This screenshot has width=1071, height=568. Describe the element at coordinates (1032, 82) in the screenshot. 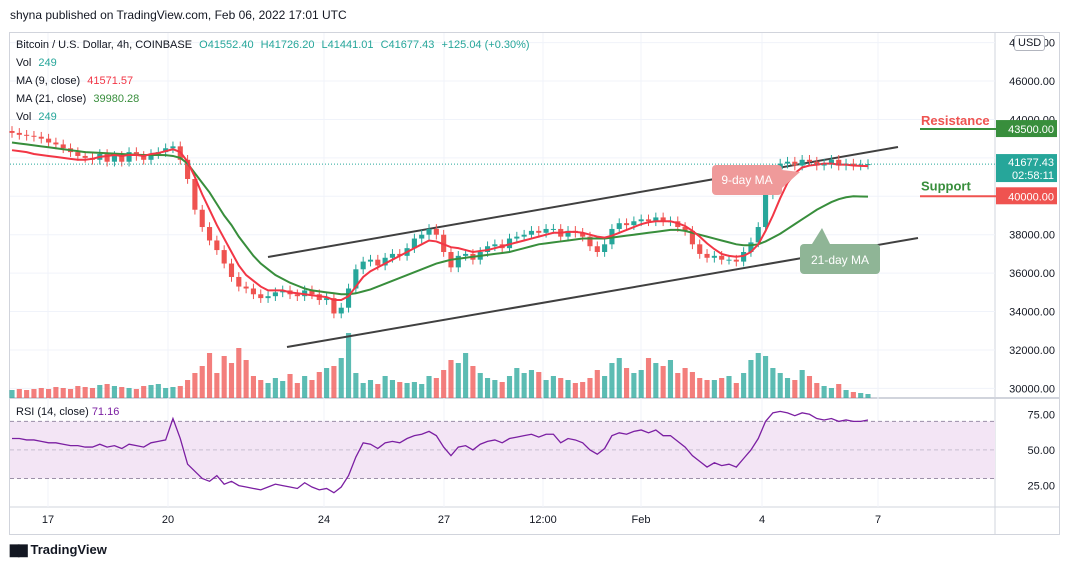

I see `price-tick-label: 46000.00` at that location.